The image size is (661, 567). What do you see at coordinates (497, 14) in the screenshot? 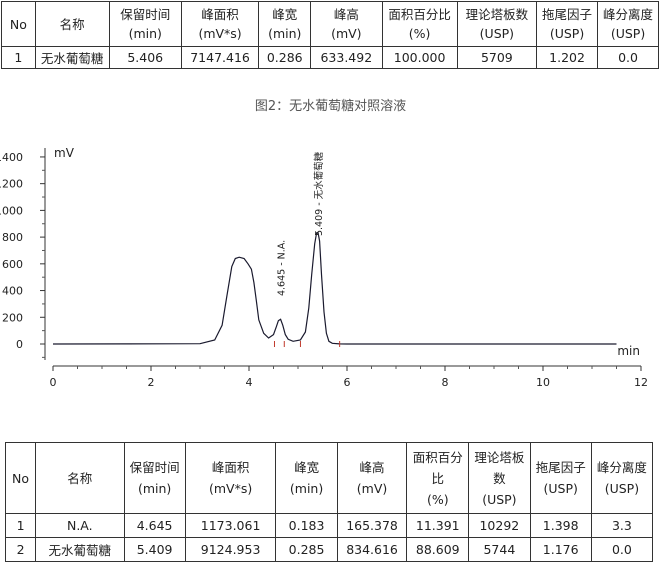
I see `column-header-text: 理论塔板数` at bounding box center [497, 14].